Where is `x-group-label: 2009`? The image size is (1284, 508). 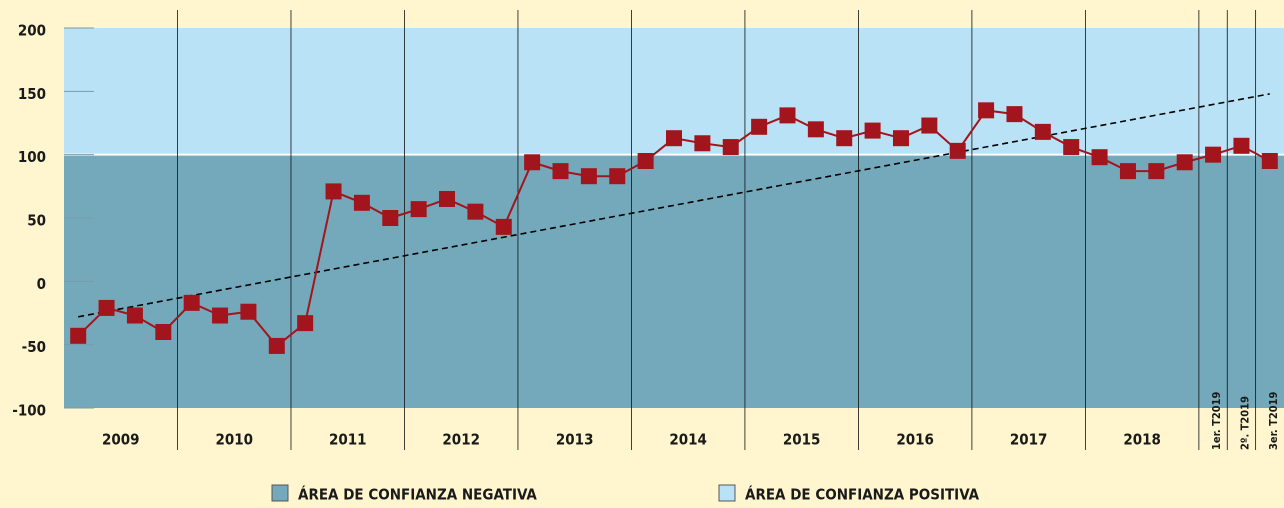
x-group-label: 2009 is located at coordinates (121, 440).